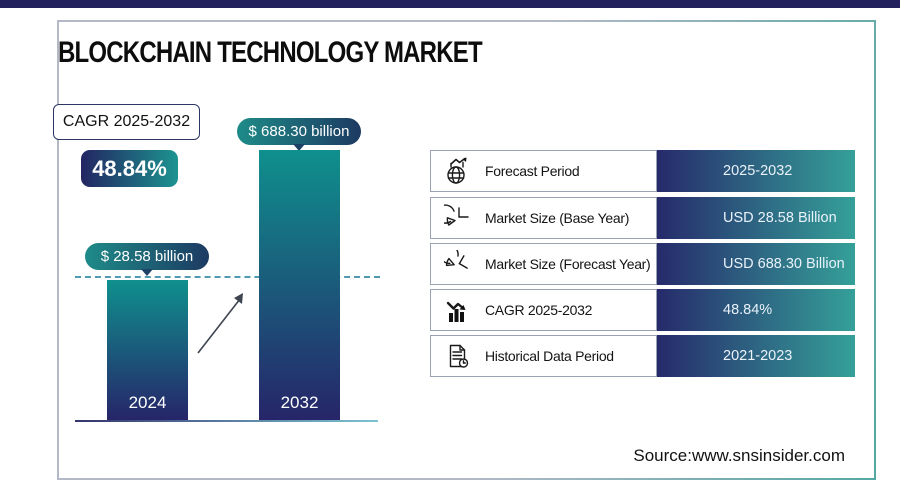  What do you see at coordinates (756, 218) in the screenshot?
I see `fact-value-cell: USD 28.58 Billion` at bounding box center [756, 218].